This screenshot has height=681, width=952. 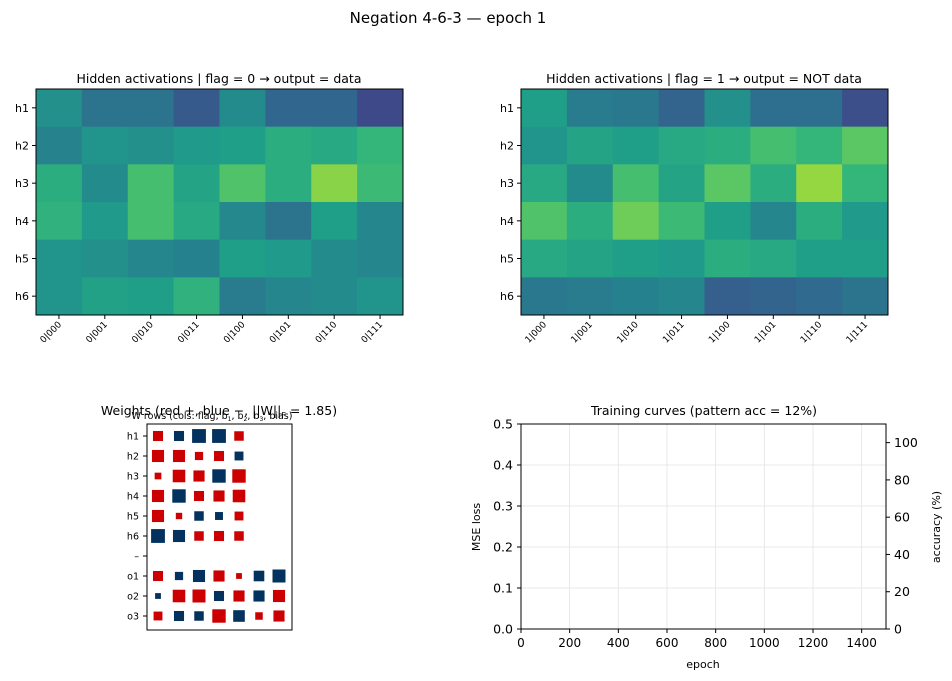 What do you see at coordinates (52, 333) in the screenshot?
I see `column-label: 0|000` at bounding box center [52, 333].